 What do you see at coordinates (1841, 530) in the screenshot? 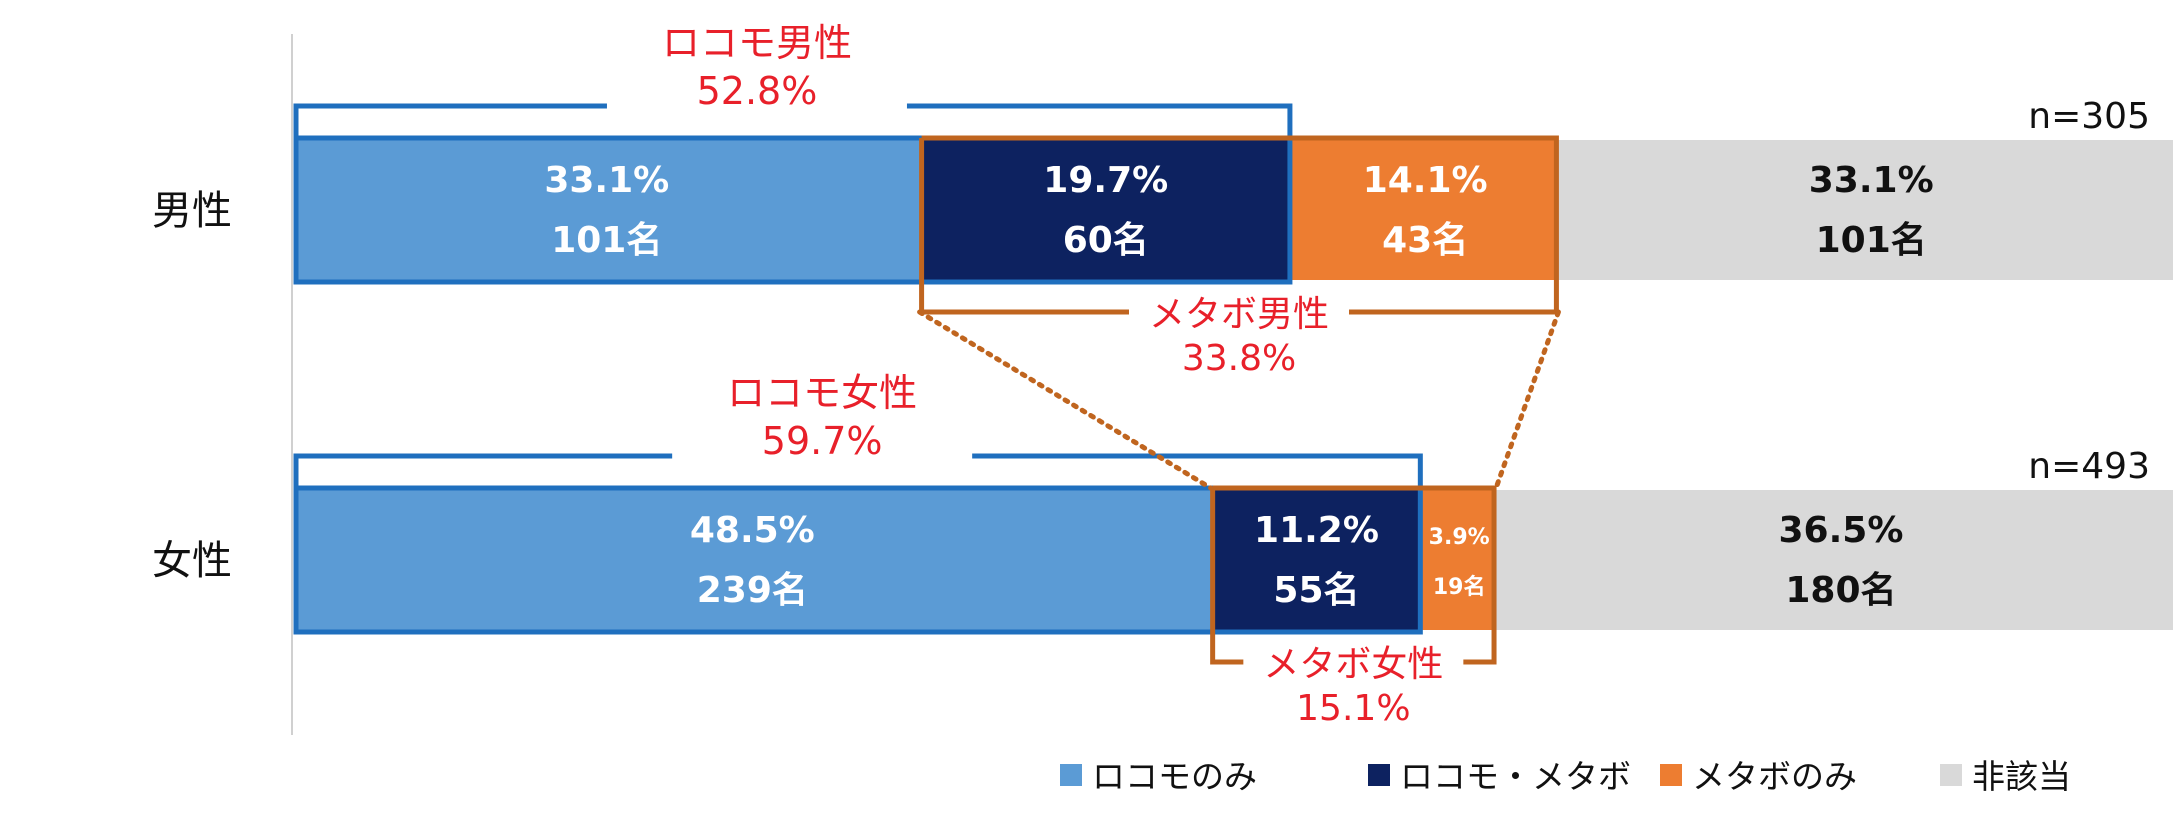
I see `data-label-percent: 36.5%` at bounding box center [1841, 530].